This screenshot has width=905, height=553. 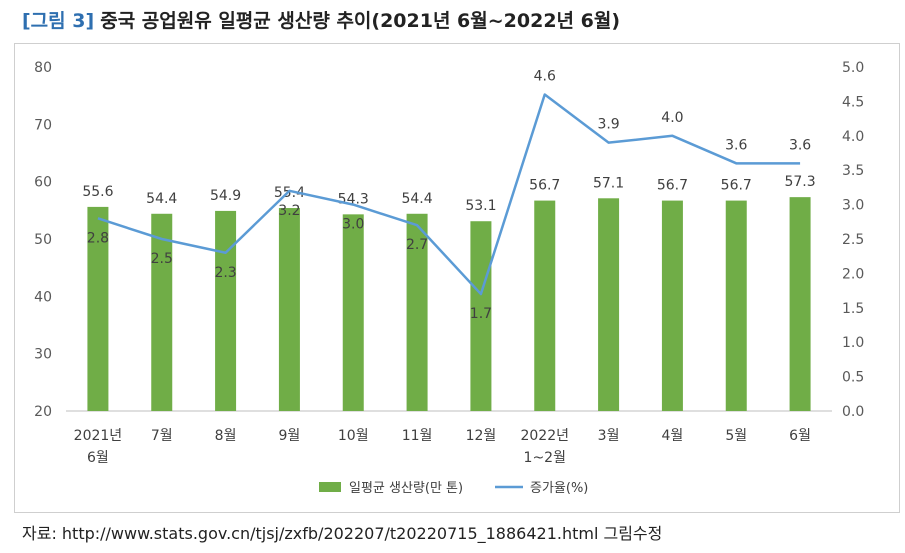 I want to click on line-data-label: 4.6, so click(x=545, y=77).